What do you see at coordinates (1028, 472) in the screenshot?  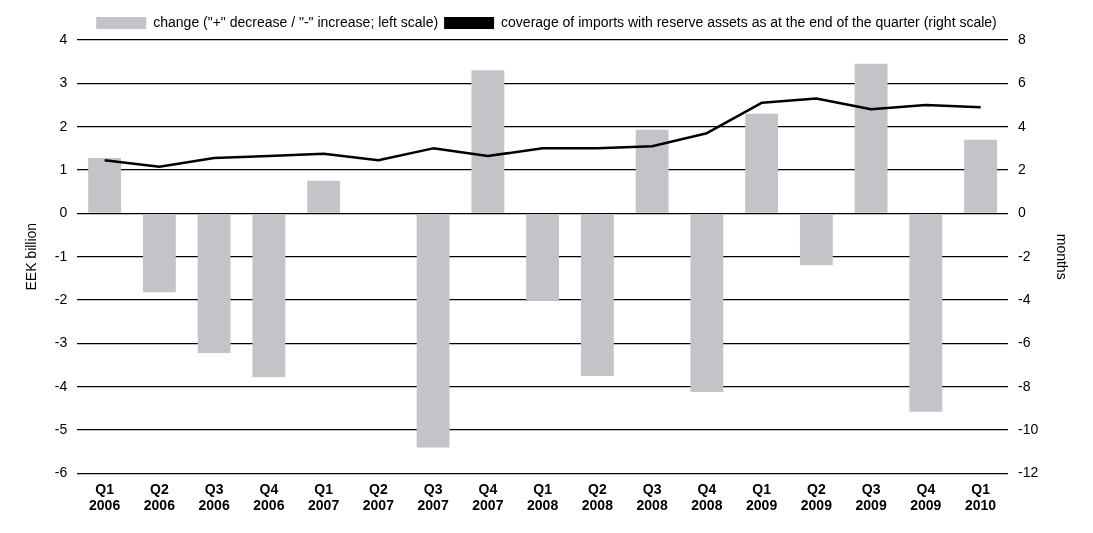 I see `y2-tick-label: -12` at bounding box center [1028, 472].